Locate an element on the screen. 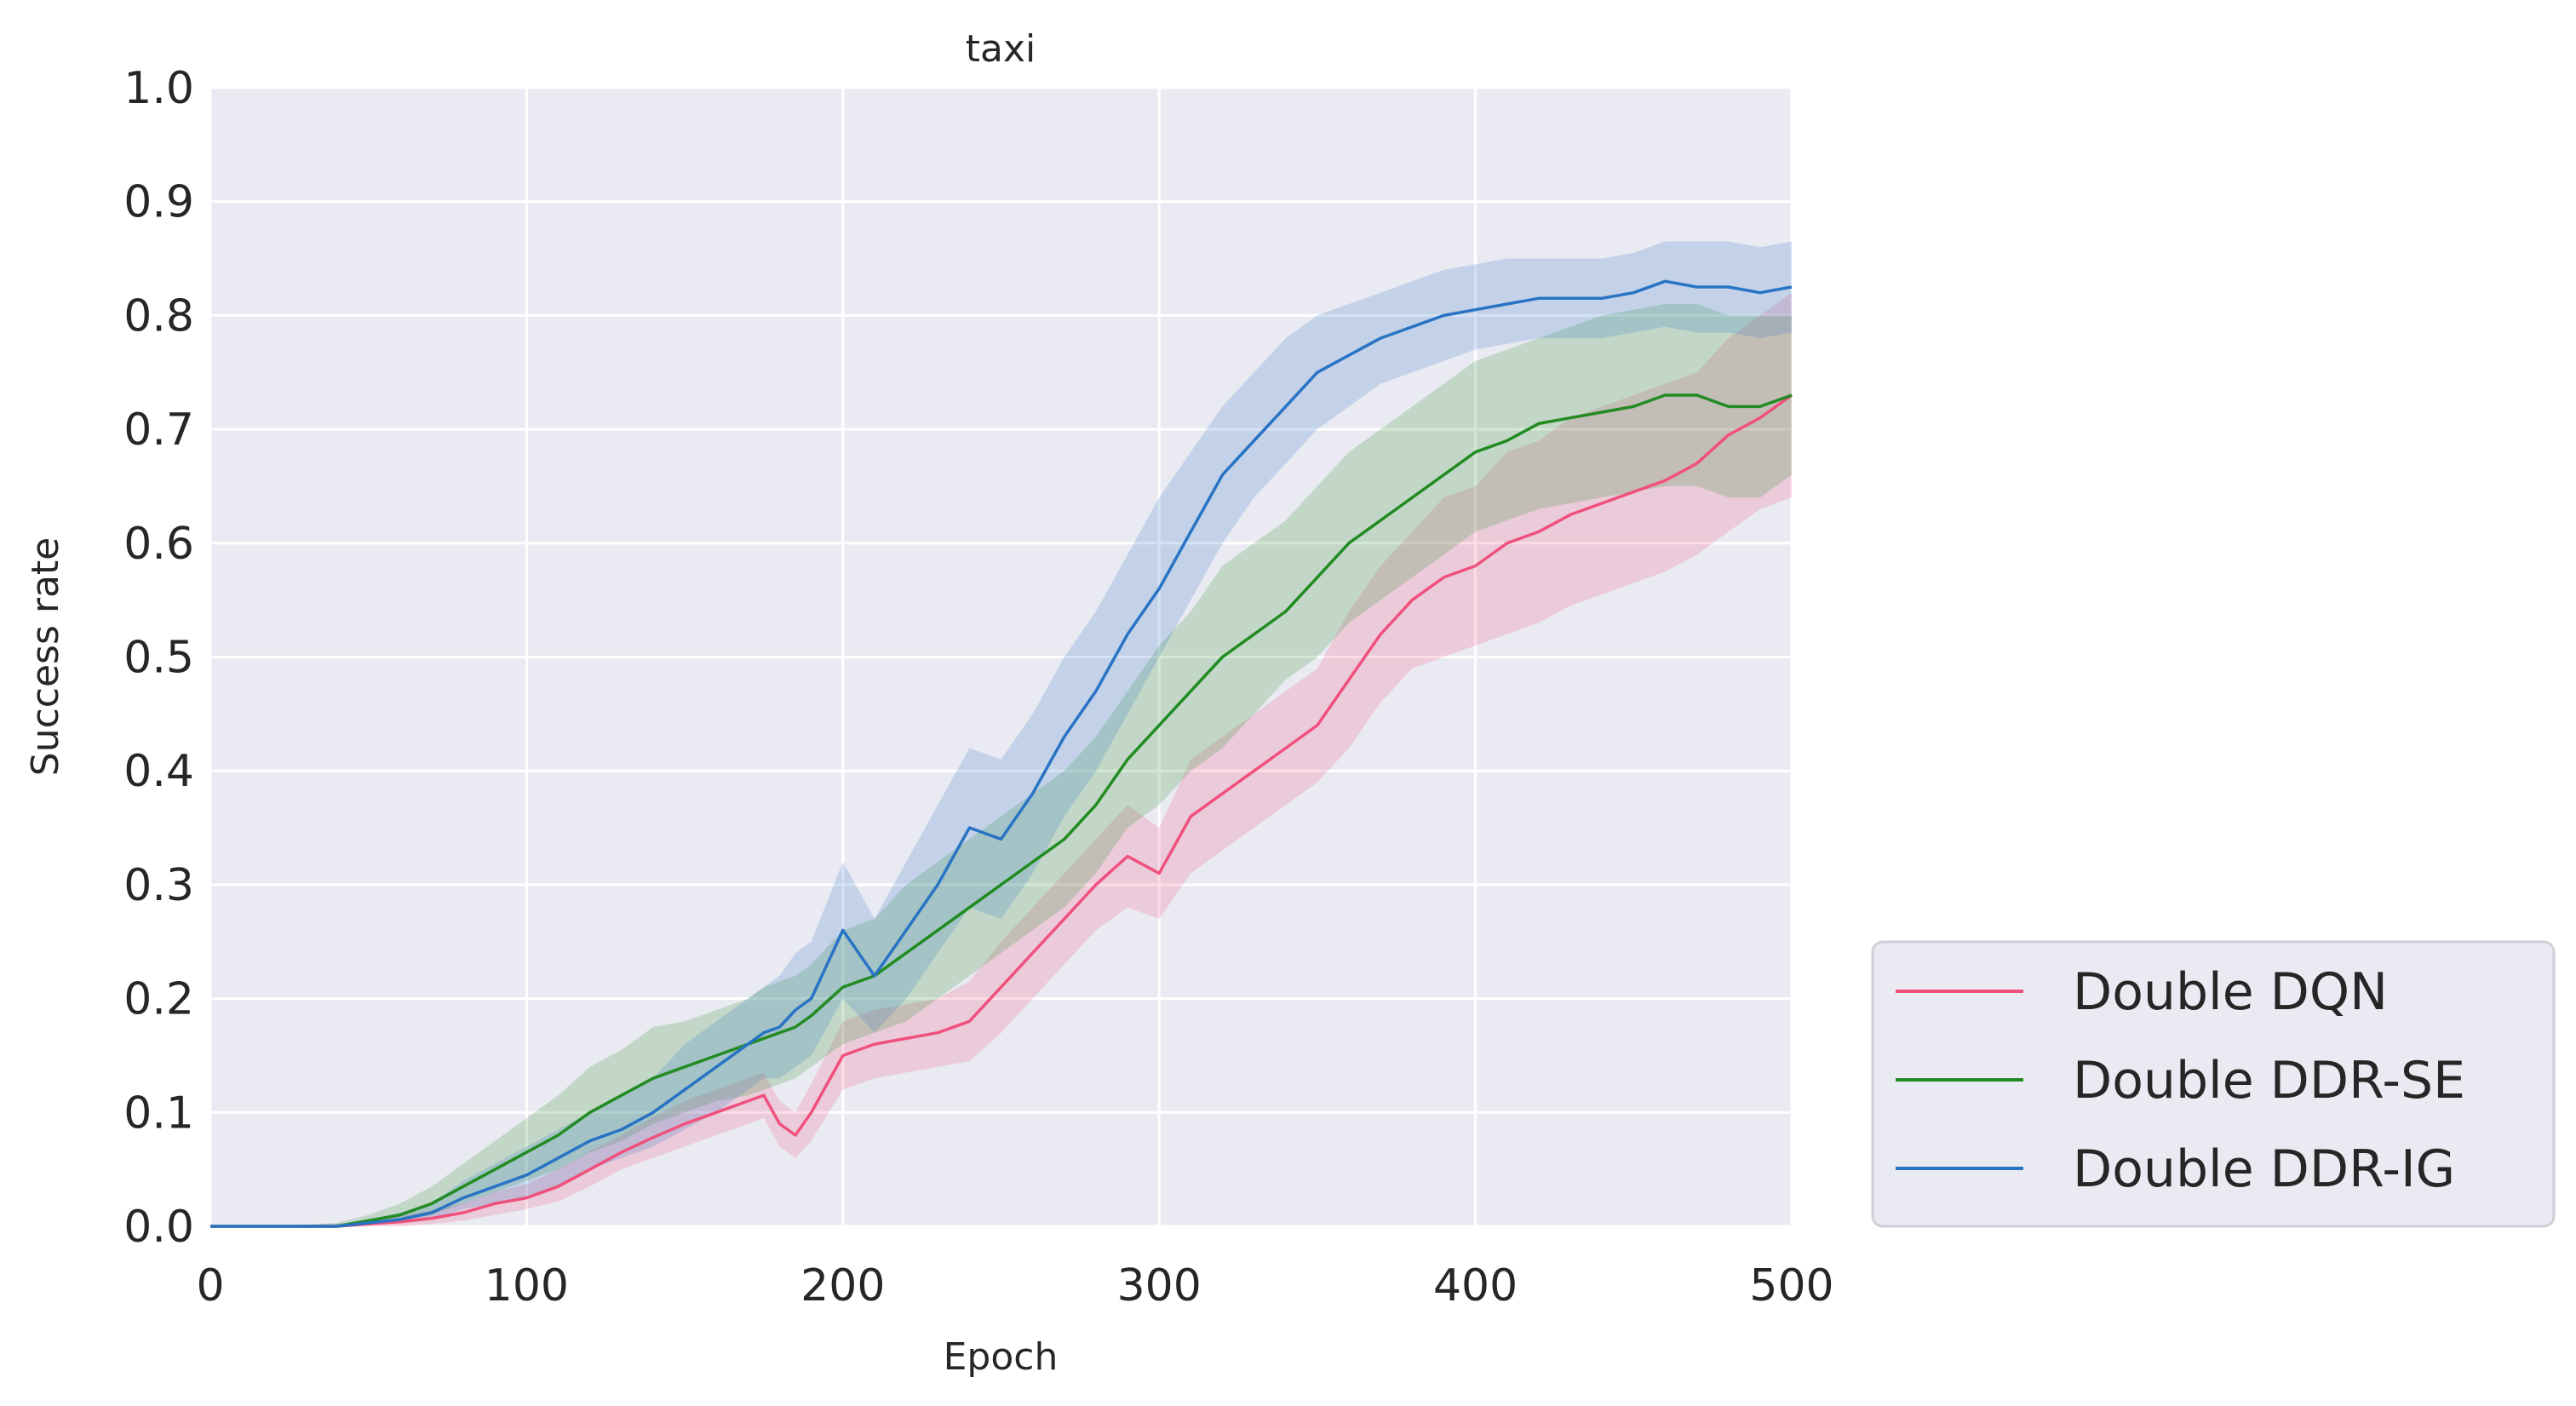 Image resolution: width=2576 pixels, height=1406 pixels. y-tick-label: 0.5 is located at coordinates (158, 658).